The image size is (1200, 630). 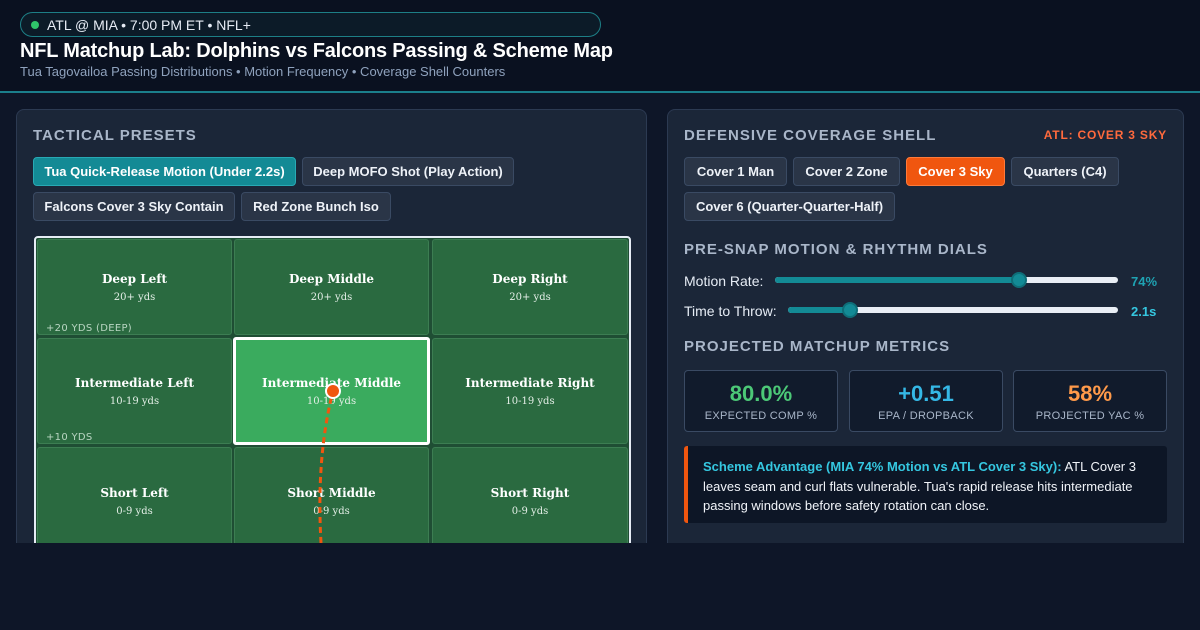 I want to click on coverage-title: DEFENSIVE COVERAGE SHELL, so click(x=810, y=135).